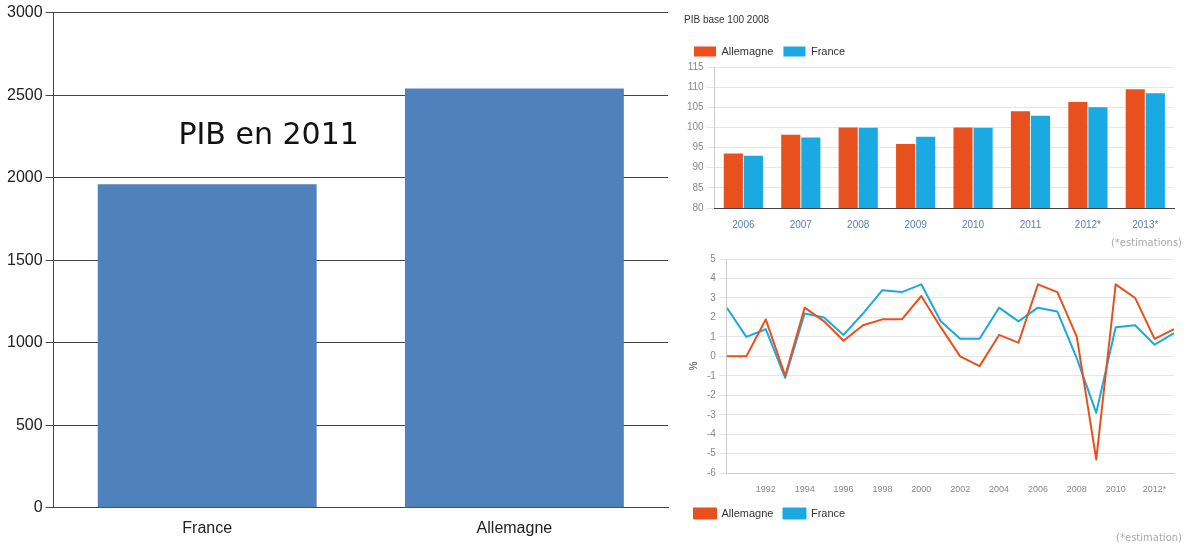 The image size is (1186, 545). What do you see at coordinates (1030, 224) in the screenshot?
I see `x-tick-label: 2011` at bounding box center [1030, 224].